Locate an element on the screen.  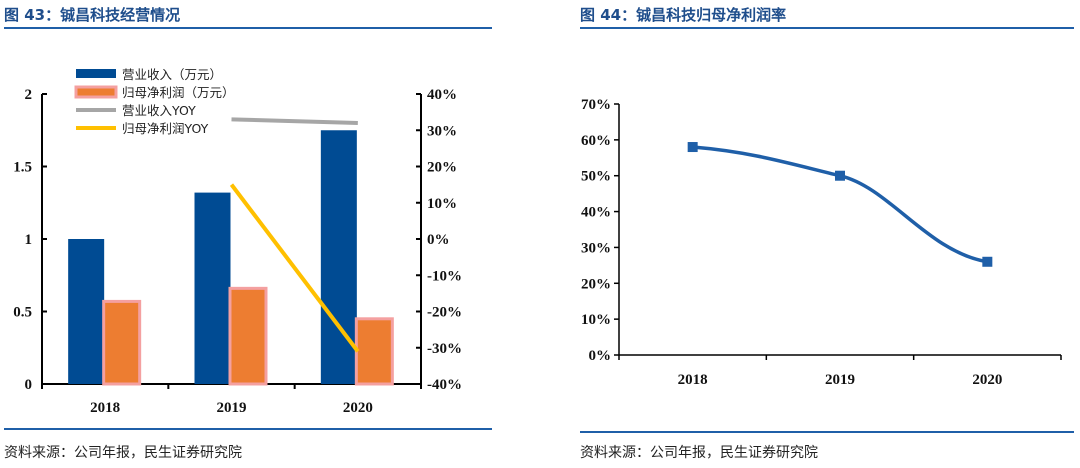
margin-x-tick-label: 2019 is located at coordinates (840, 380).